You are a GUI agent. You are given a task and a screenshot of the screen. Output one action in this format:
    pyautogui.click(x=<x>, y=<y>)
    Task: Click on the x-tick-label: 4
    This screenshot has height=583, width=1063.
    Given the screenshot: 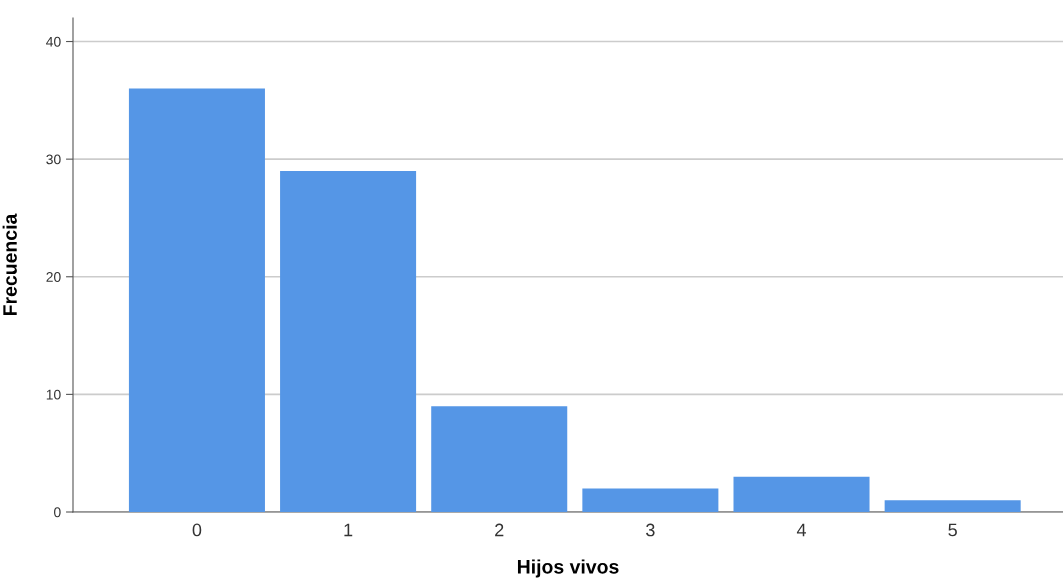 What is the action you would take?
    pyautogui.click(x=801, y=530)
    